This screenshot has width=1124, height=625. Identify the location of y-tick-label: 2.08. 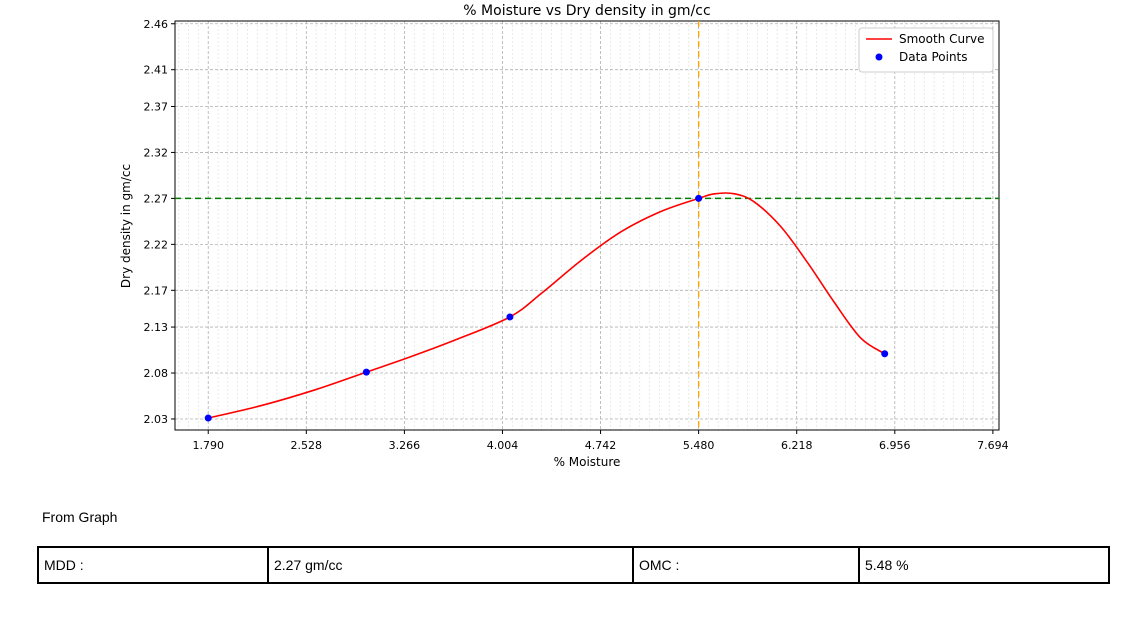
(156, 373).